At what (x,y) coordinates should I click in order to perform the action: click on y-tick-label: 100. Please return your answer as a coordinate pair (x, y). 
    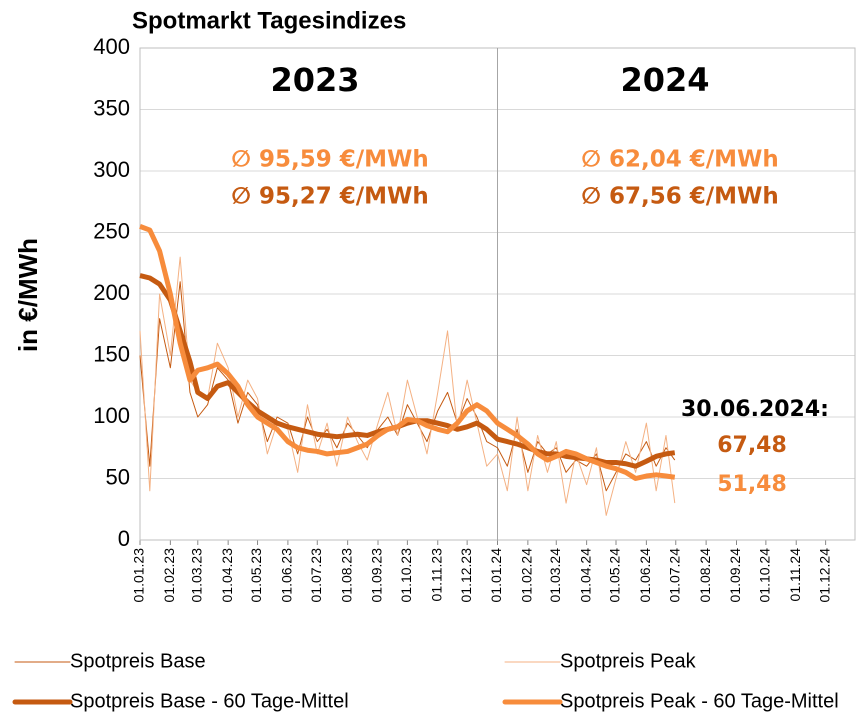
    Looking at the image, I should click on (111, 415).